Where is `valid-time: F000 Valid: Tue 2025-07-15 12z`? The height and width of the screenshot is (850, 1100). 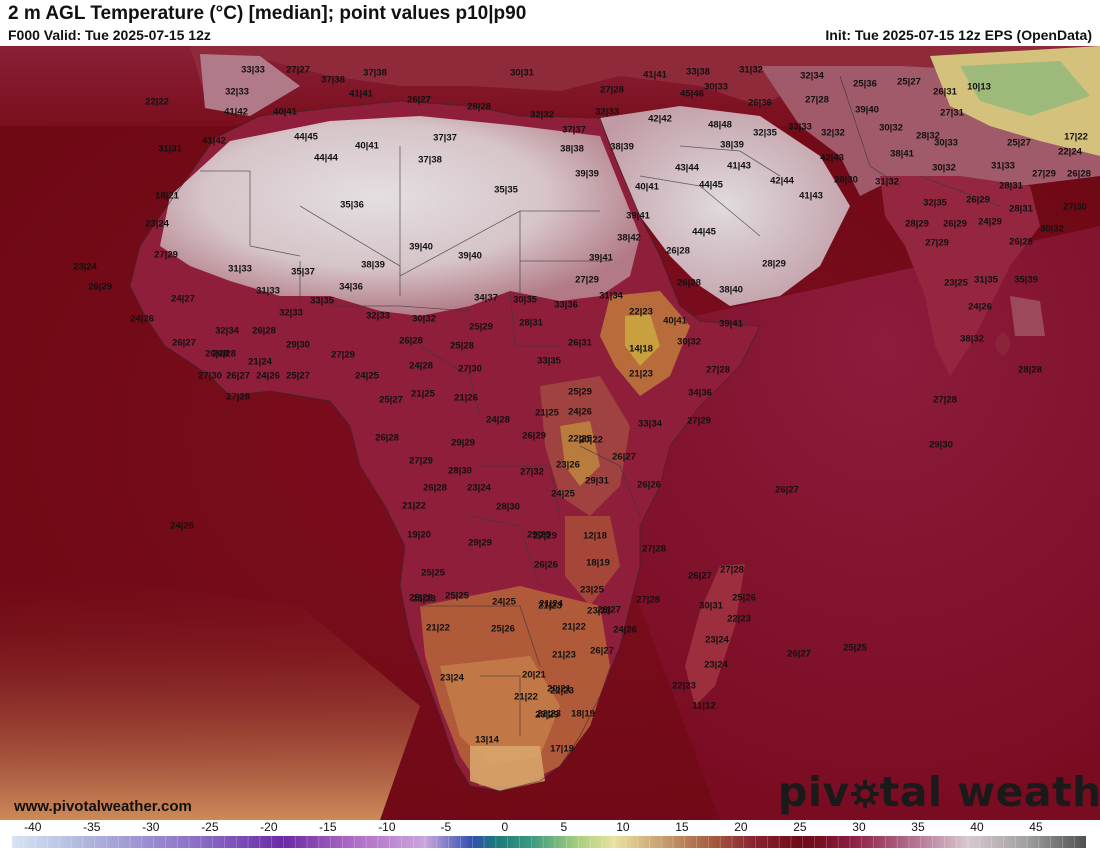
valid-time: F000 Valid: Tue 2025-07-15 12z is located at coordinates (109, 35).